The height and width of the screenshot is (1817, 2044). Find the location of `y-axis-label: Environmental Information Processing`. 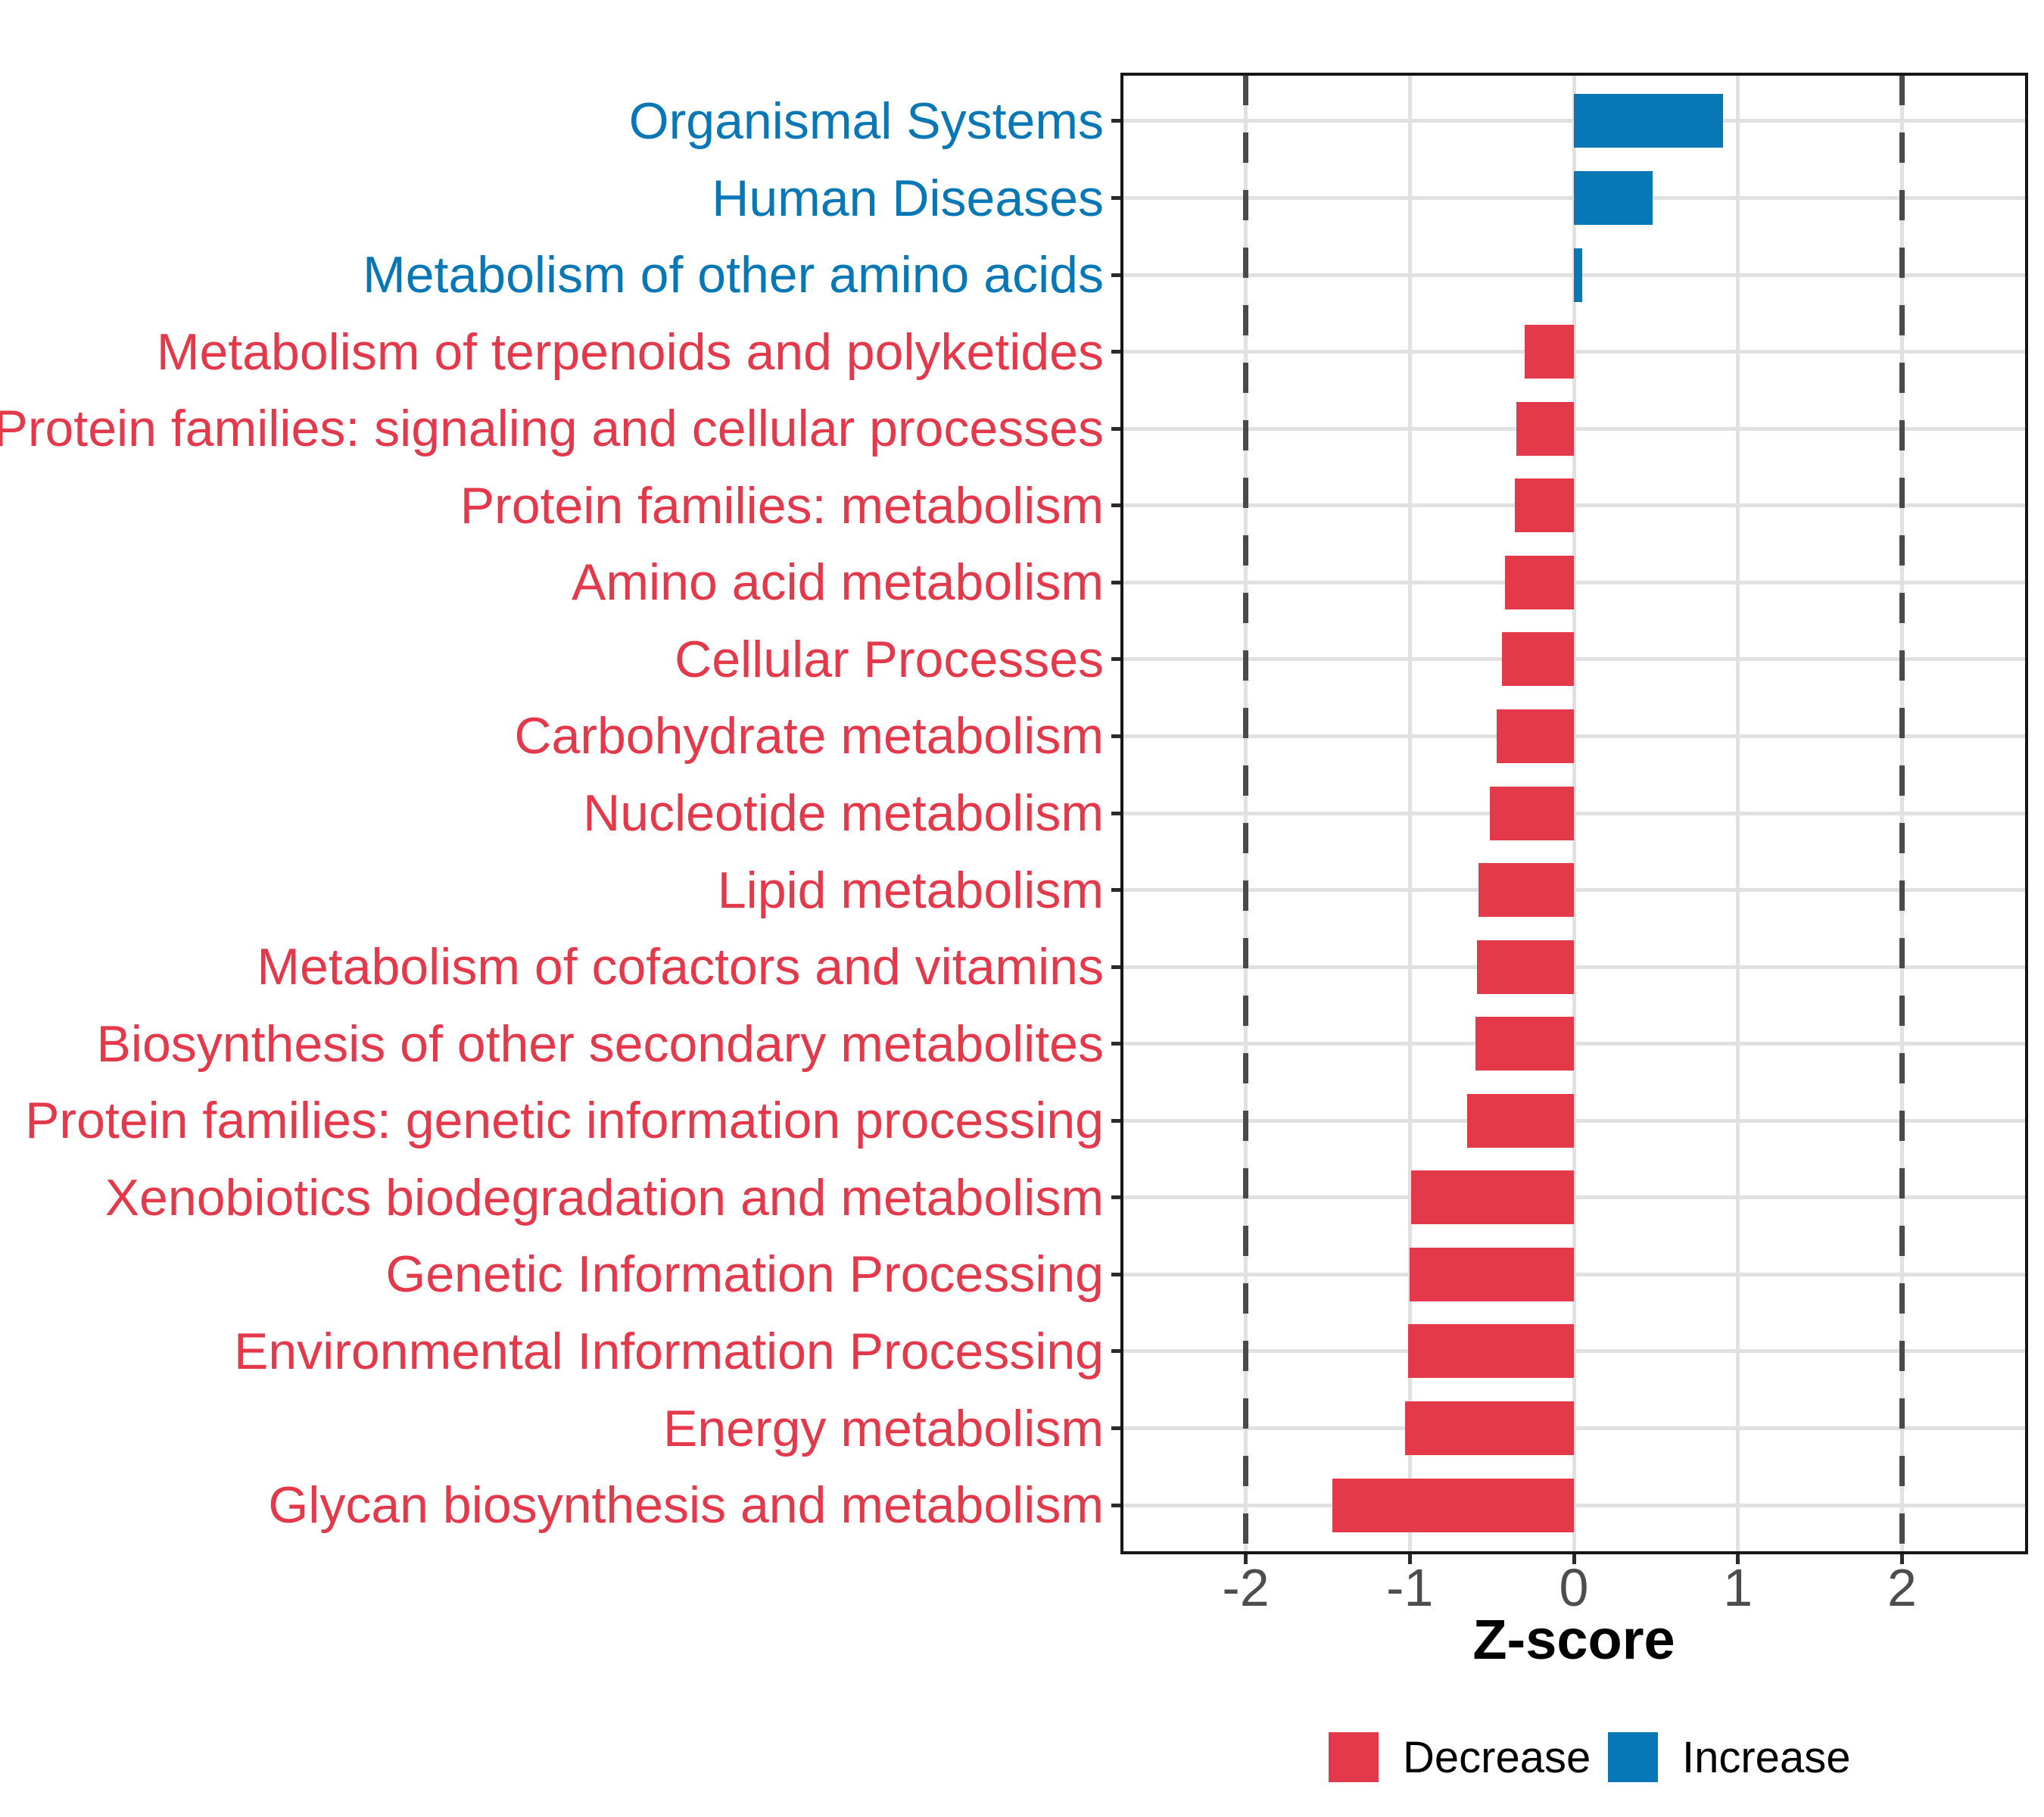

y-axis-label: Environmental Information Processing is located at coordinates (669, 1351).